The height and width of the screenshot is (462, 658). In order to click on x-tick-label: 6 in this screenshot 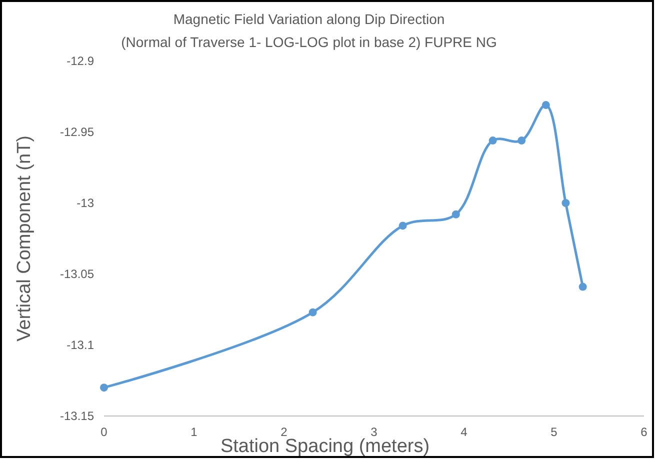, I will do `click(644, 432)`.